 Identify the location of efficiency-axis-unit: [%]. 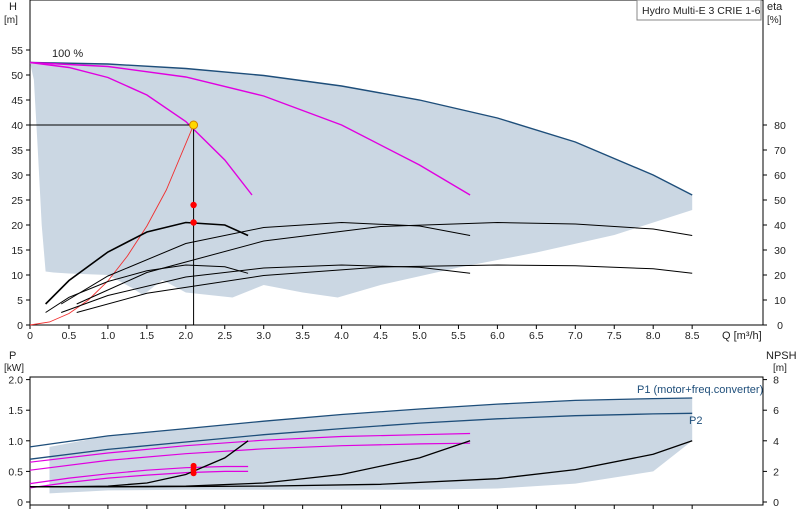
(774, 20).